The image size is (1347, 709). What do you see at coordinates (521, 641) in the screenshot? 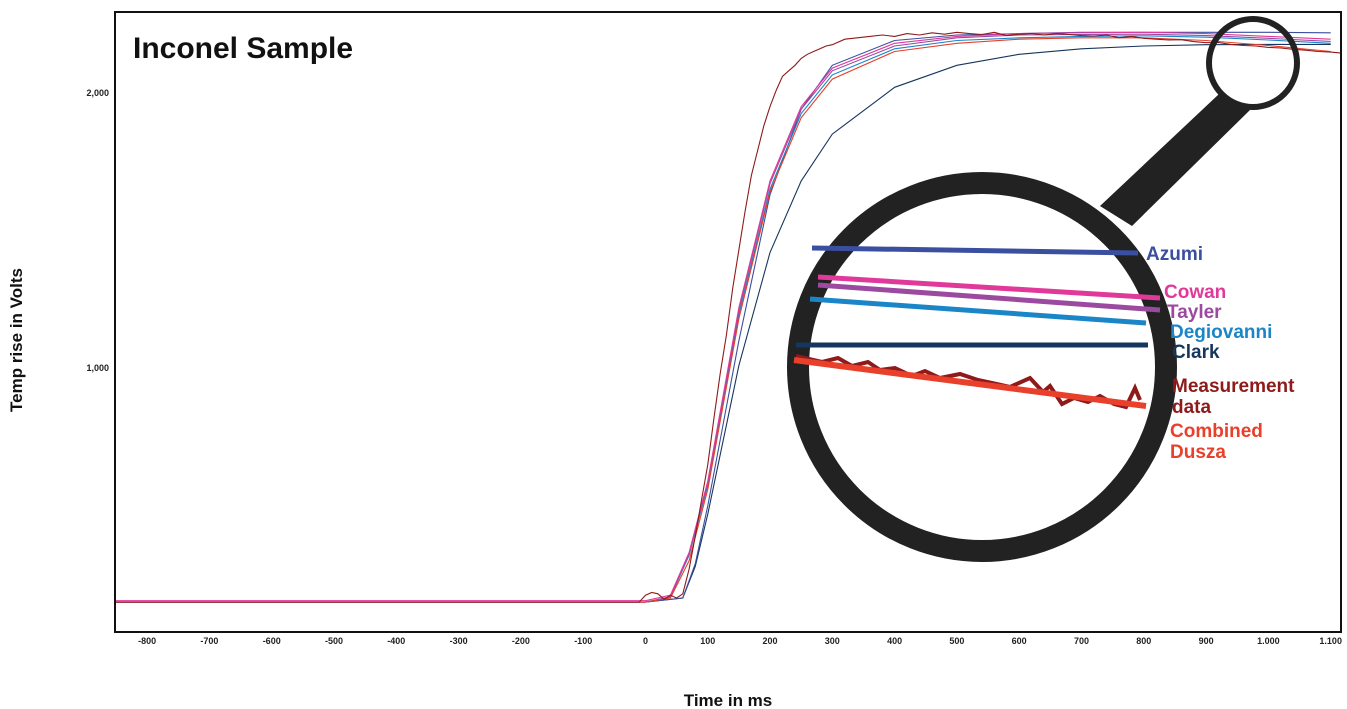
I see `x-tick-label: -200` at bounding box center [521, 641].